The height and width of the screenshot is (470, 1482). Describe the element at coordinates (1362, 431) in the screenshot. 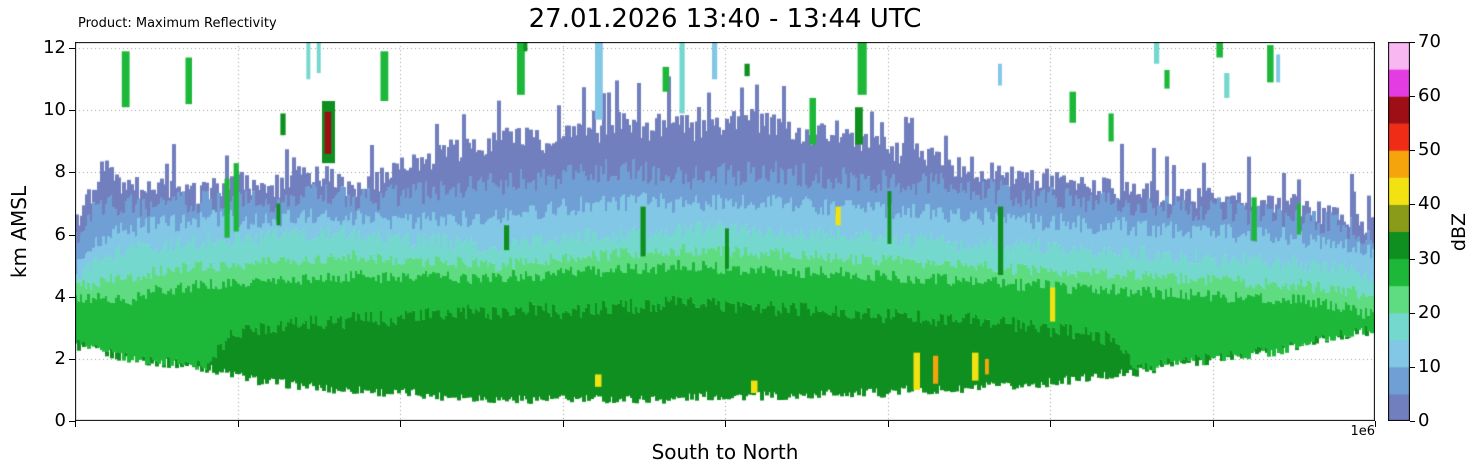

I see `x-axis-offset-label: 1e6` at that location.